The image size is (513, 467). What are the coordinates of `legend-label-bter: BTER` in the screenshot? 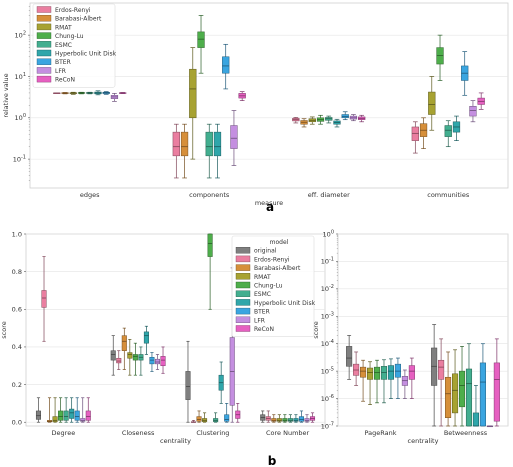 It's located at (262, 312).